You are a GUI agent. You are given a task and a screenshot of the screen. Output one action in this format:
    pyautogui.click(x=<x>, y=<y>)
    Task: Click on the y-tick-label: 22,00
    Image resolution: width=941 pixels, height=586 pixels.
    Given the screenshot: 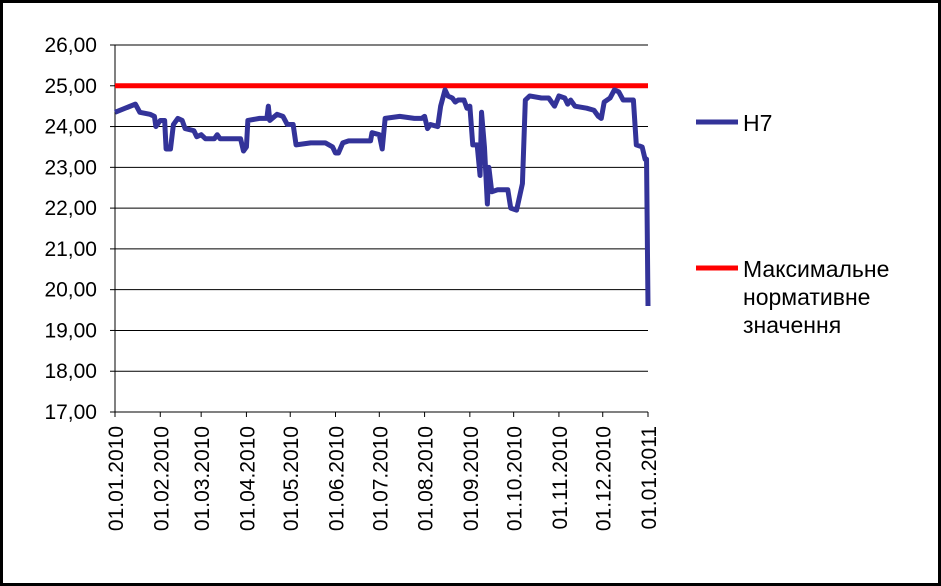 What is the action you would take?
    pyautogui.click(x=70, y=208)
    